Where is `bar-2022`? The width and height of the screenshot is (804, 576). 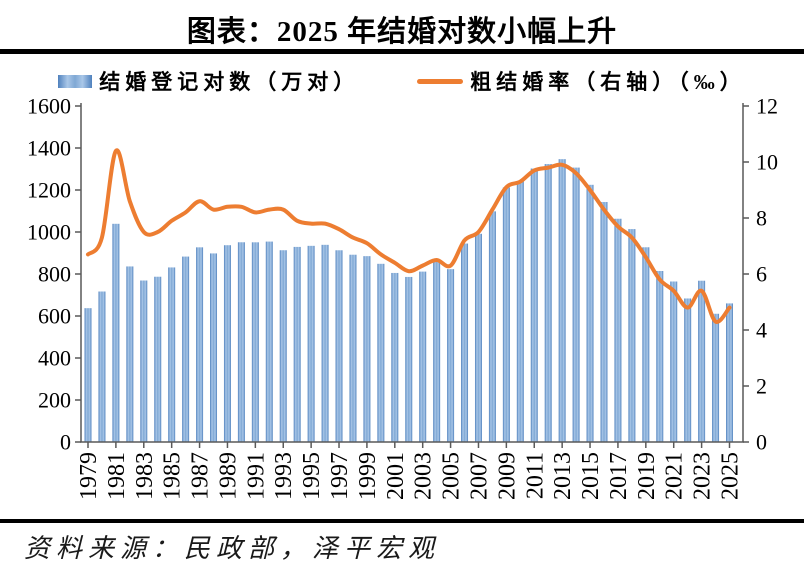
bar-2022 is located at coordinates (688, 370).